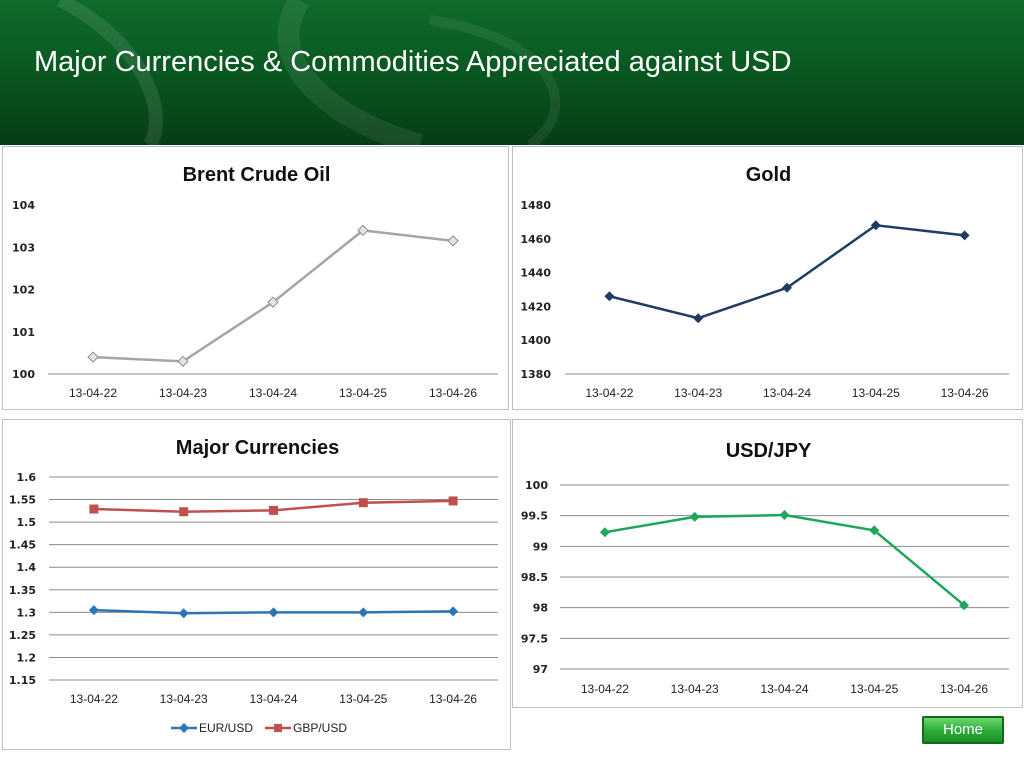  What do you see at coordinates (320, 728) in the screenshot?
I see `legend-label: GBP/USD` at bounding box center [320, 728].